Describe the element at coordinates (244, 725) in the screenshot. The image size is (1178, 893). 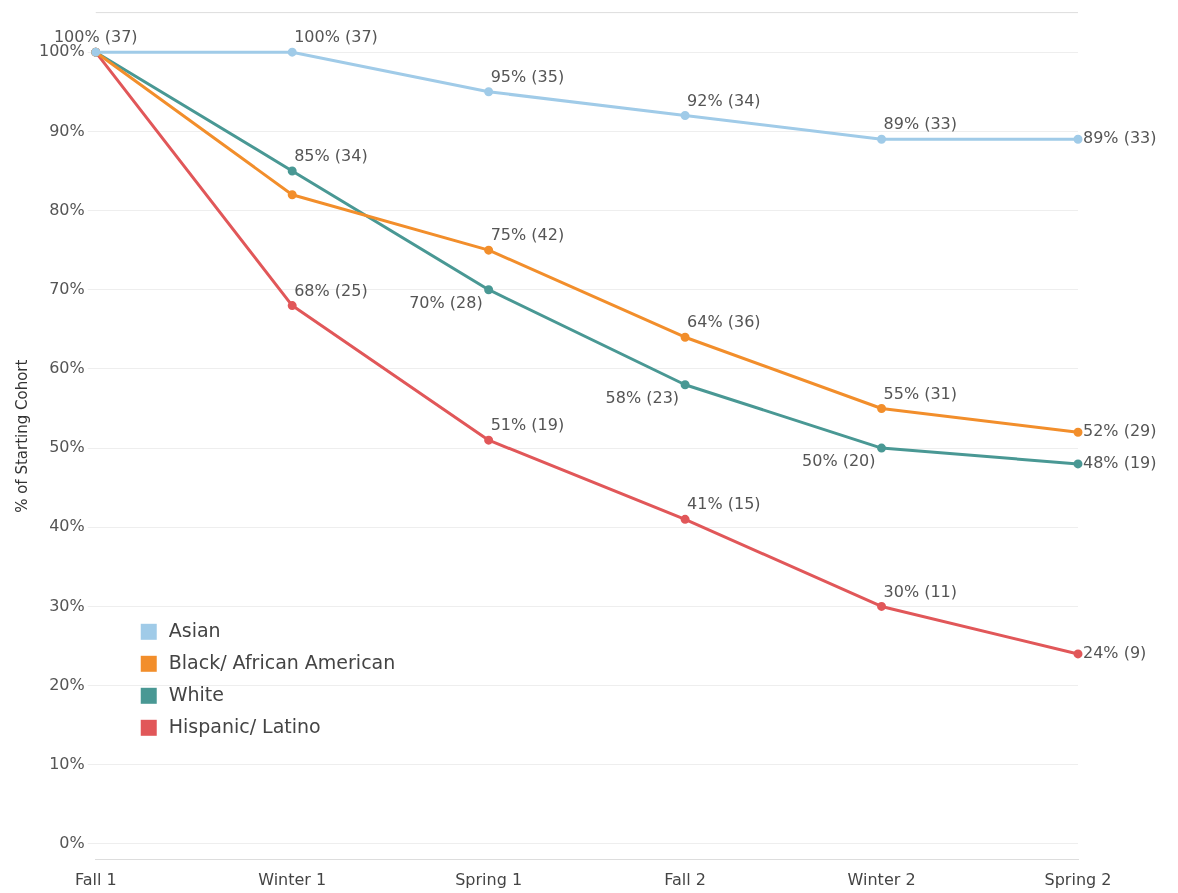
I see `legend-label: Hispanic/ Latino` at that location.